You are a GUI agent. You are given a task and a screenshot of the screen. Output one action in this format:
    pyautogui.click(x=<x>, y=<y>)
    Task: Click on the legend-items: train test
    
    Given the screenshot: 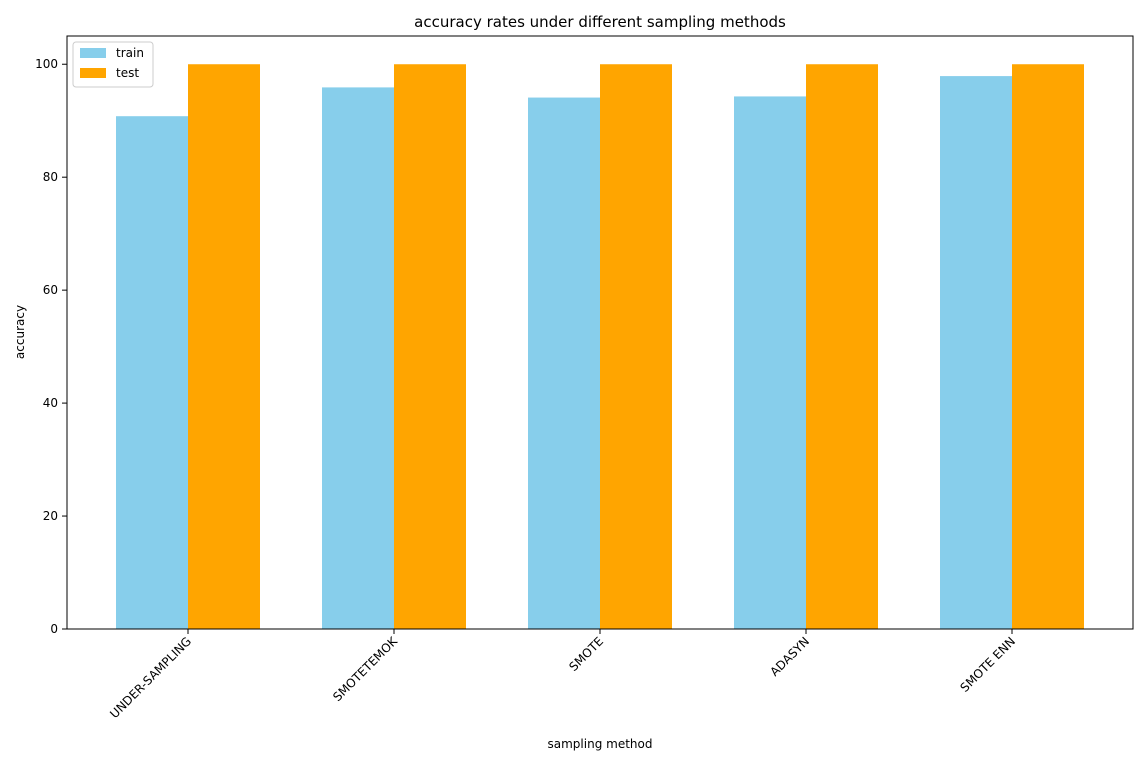 What is the action you would take?
    pyautogui.click(x=112, y=63)
    